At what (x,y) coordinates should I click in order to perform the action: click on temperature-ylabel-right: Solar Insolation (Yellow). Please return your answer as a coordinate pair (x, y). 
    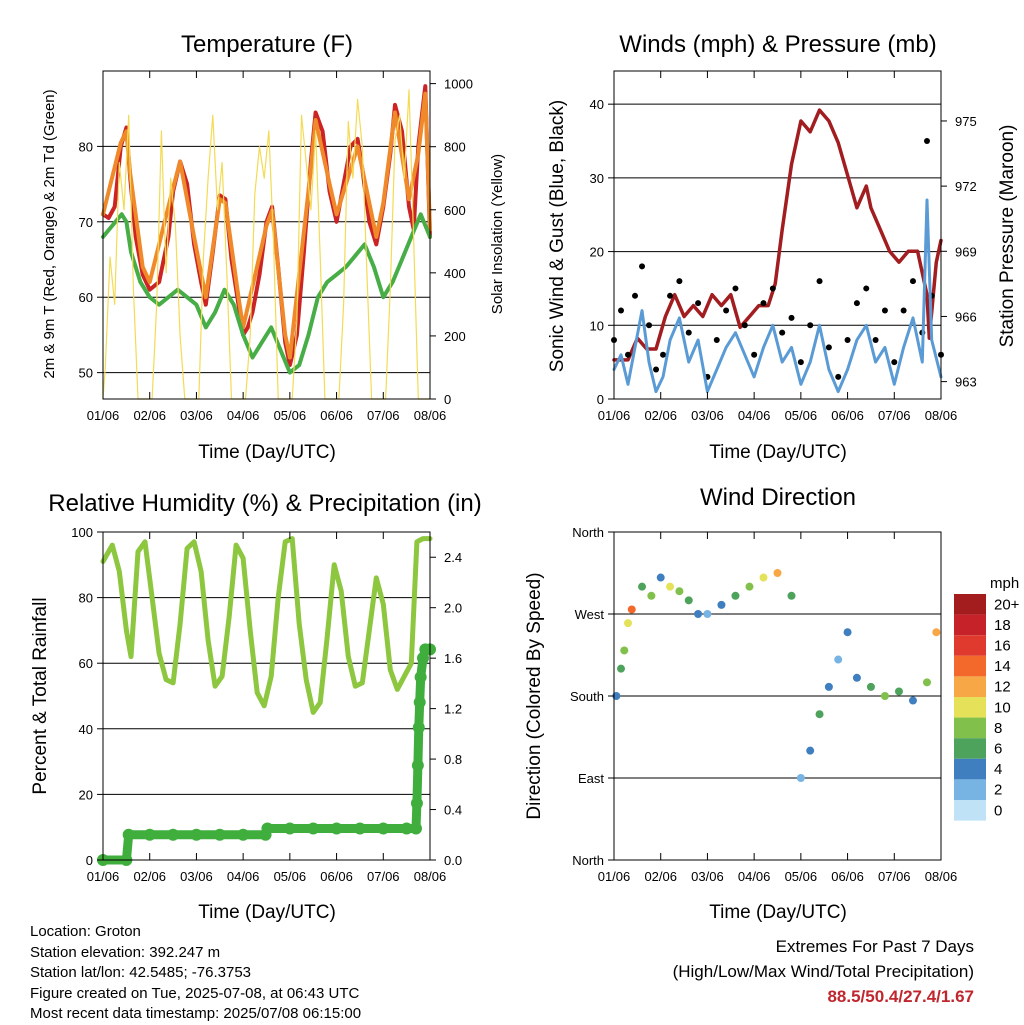
    Looking at the image, I should click on (497, 234).